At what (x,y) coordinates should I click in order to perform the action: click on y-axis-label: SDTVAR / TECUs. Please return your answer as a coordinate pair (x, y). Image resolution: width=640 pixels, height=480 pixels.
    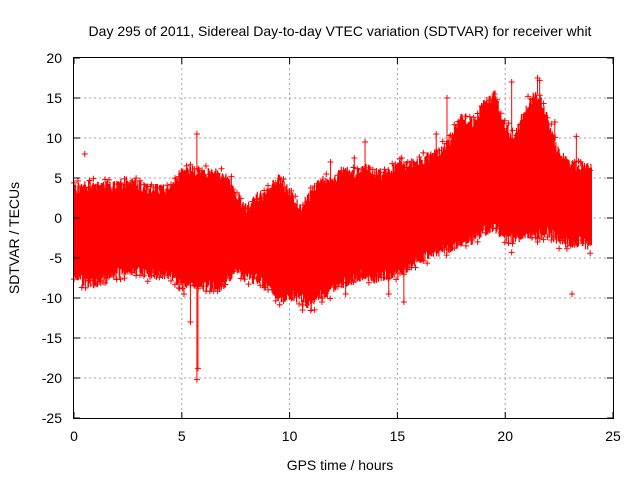
    Looking at the image, I should click on (14, 238).